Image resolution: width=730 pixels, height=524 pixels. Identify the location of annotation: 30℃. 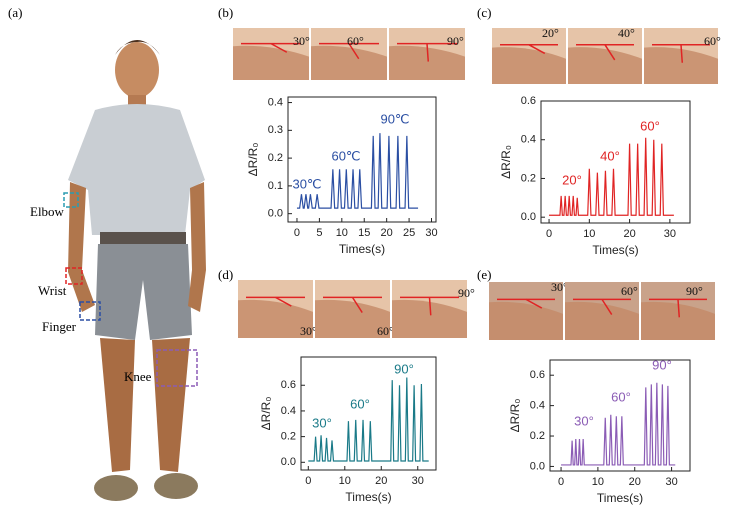
(306, 183).